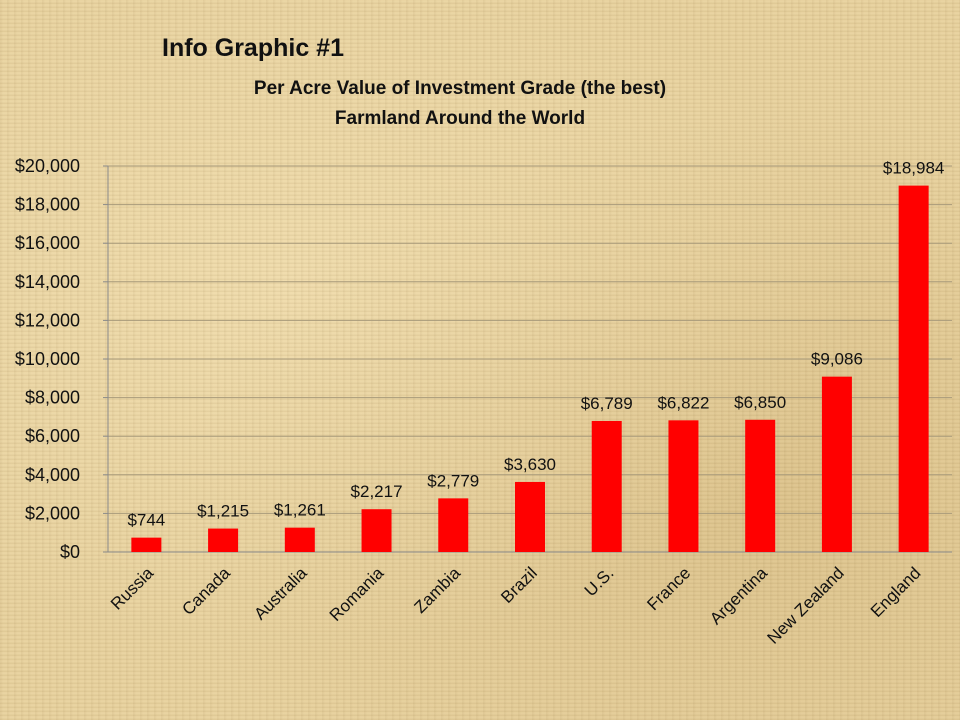  Describe the element at coordinates (47, 282) in the screenshot. I see `y-tick-label: $14,000` at that location.